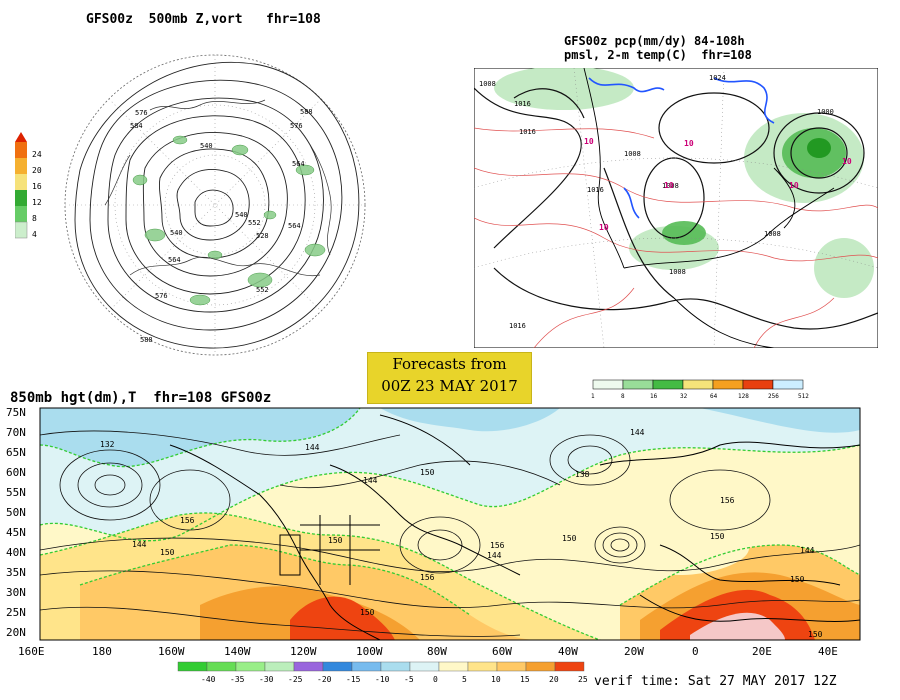 The height and width of the screenshot is (700, 900). I want to click on z500-label-4: 564, so click(298, 164).